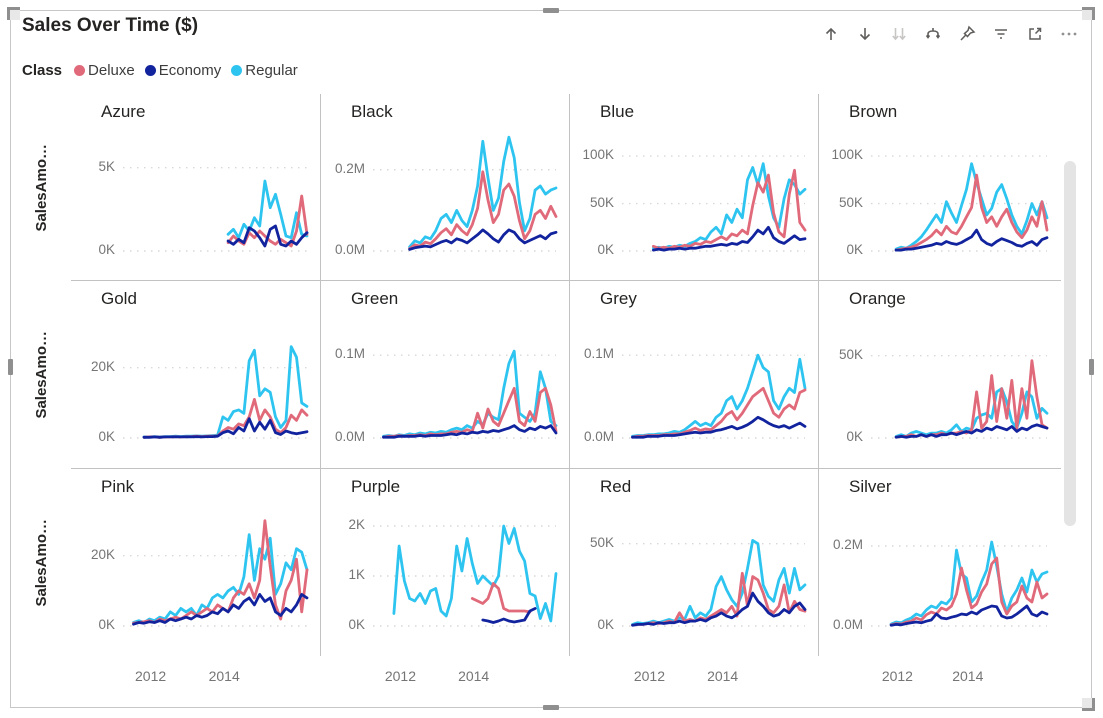 This screenshot has height=718, width=1103. I want to click on vertical-scrollbar-thumb, so click(1070, 343).